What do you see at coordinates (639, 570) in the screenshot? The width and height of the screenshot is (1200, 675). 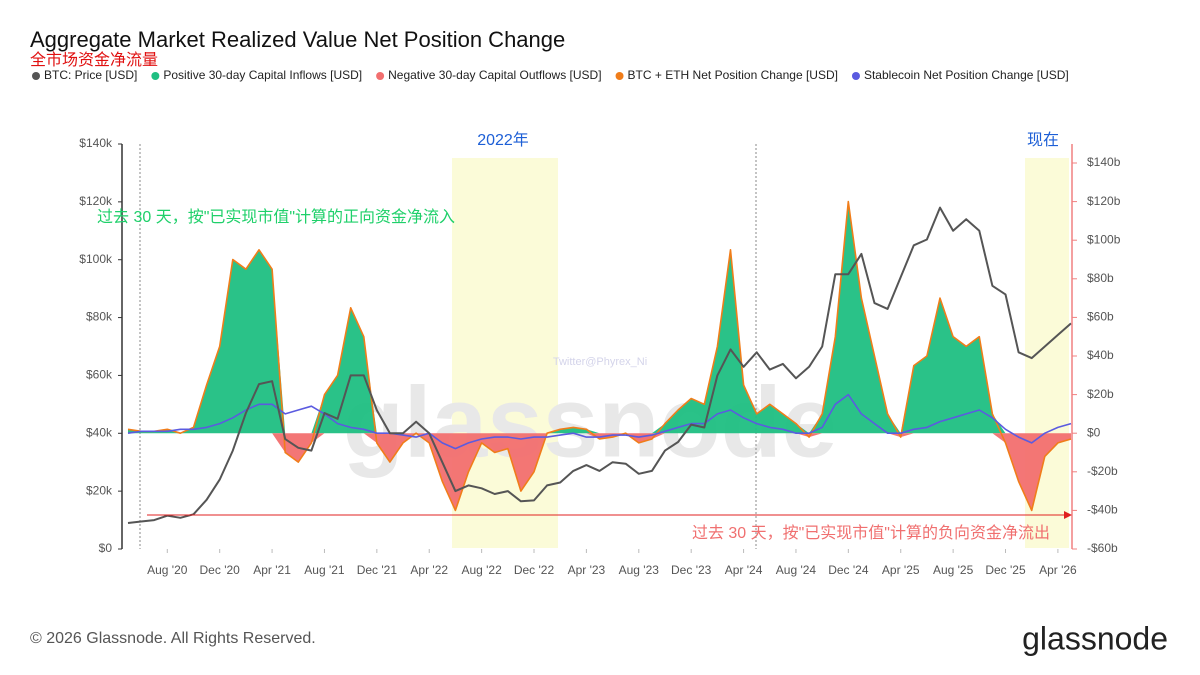 I see `x-tick-label: Aug '23` at bounding box center [639, 570].